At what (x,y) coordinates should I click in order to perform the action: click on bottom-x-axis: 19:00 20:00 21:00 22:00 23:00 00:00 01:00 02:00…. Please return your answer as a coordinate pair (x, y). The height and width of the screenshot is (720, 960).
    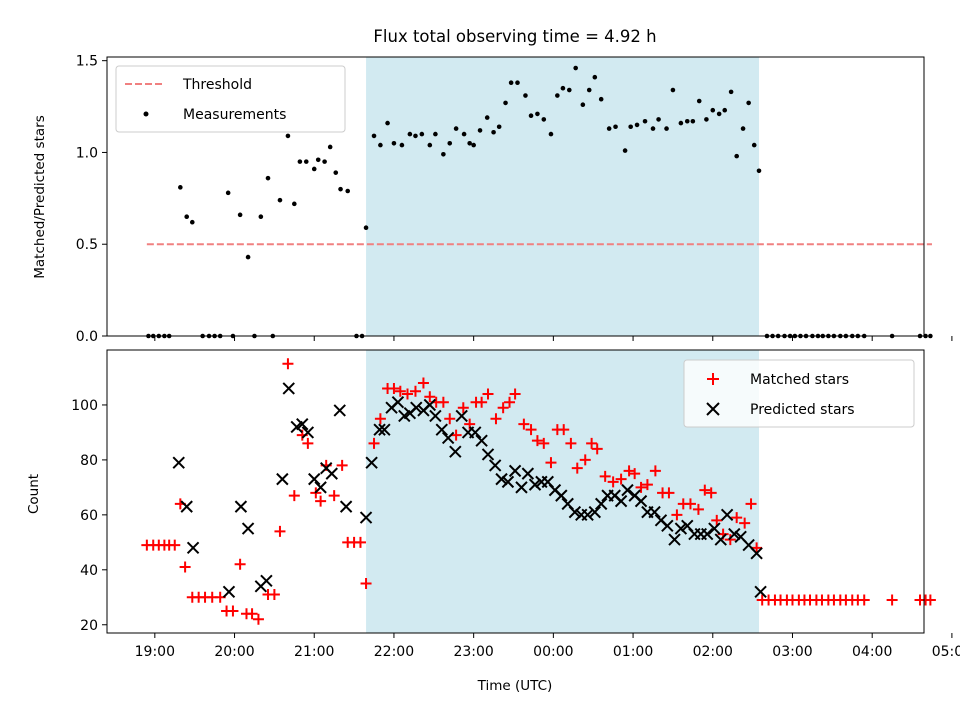
    Looking at the image, I should click on (547, 646).